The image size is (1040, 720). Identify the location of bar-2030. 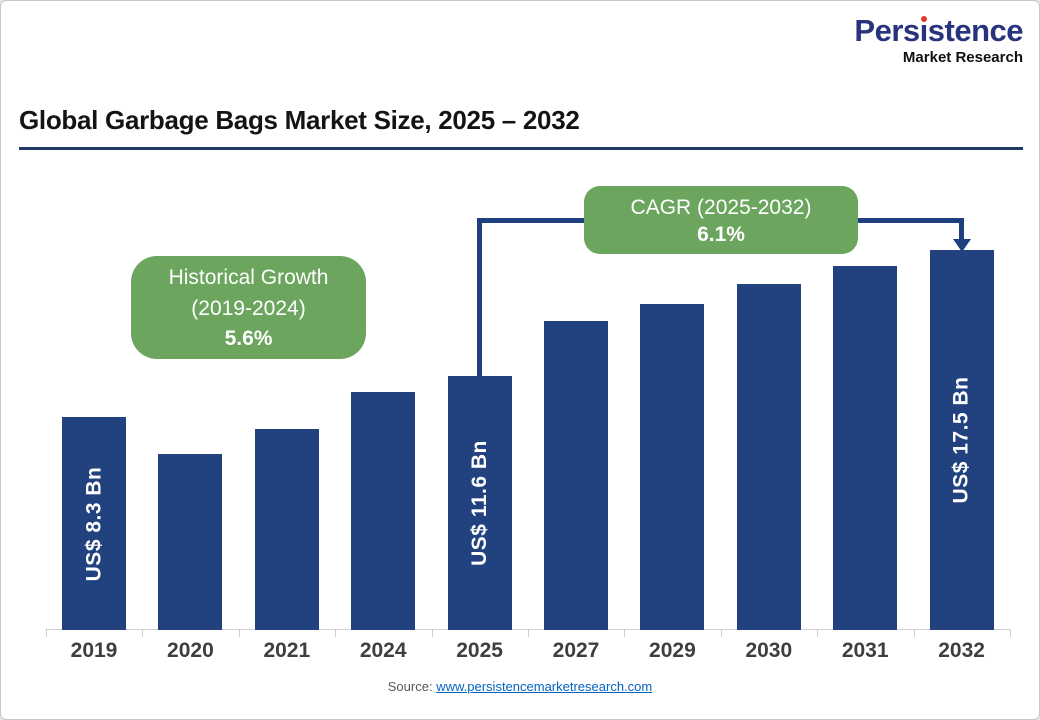
(768, 457).